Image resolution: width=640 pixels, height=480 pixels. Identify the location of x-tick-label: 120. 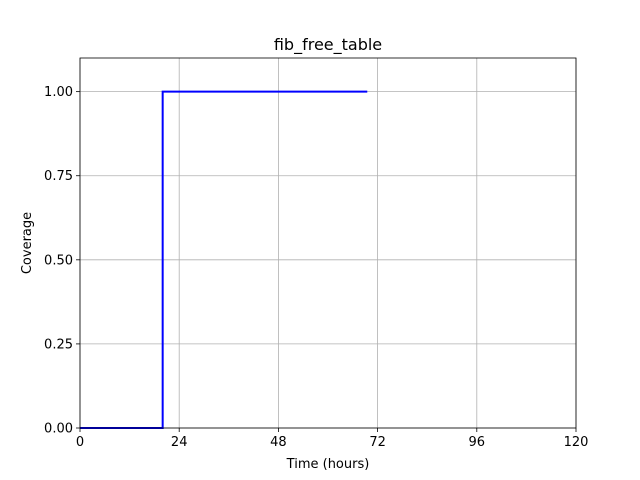
(576, 442).